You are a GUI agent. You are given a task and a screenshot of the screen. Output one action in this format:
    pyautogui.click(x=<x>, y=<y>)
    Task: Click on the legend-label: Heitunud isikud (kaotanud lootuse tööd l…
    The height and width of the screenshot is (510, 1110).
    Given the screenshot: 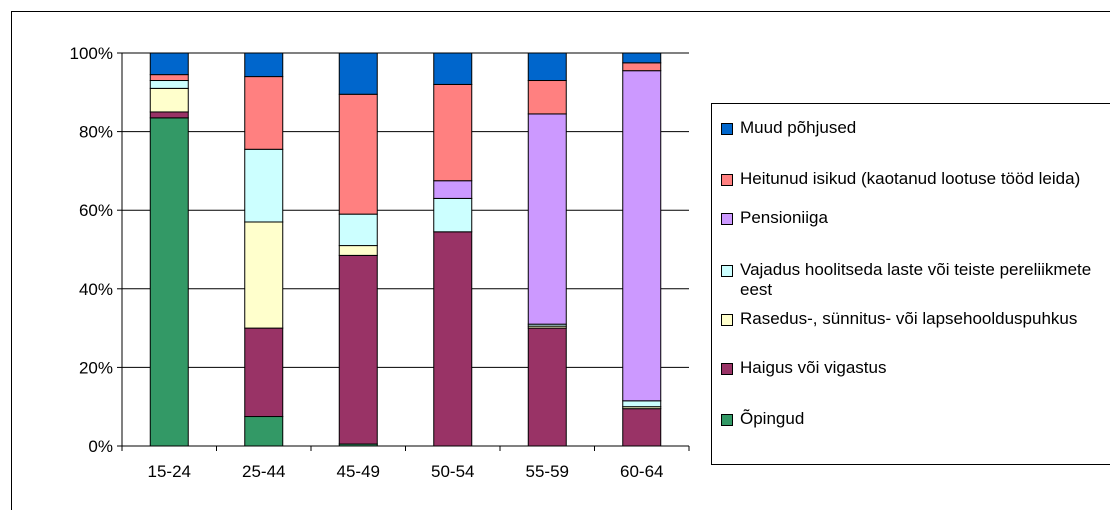 What is the action you would take?
    pyautogui.click(x=910, y=178)
    